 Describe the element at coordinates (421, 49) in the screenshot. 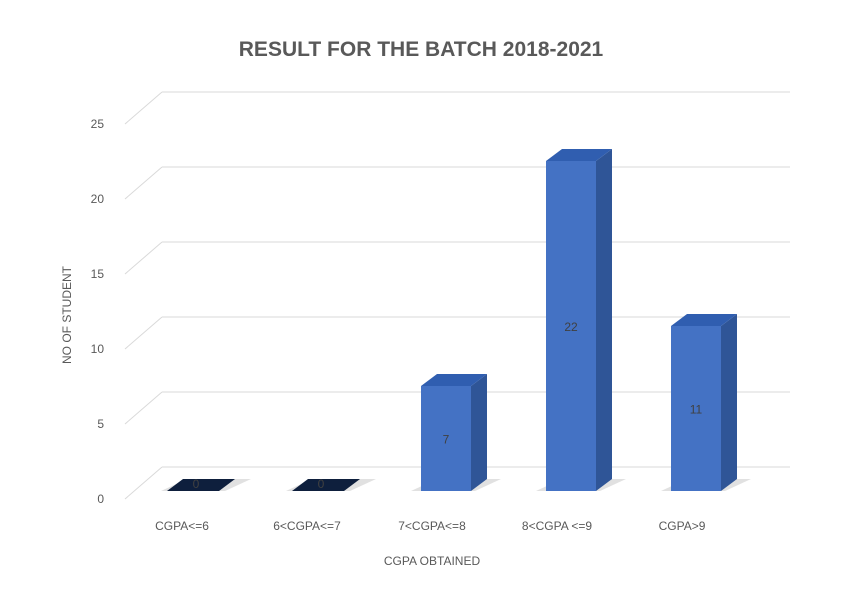

I see `chart-title: RESULT FOR THE BATCH 2018-2021` at that location.